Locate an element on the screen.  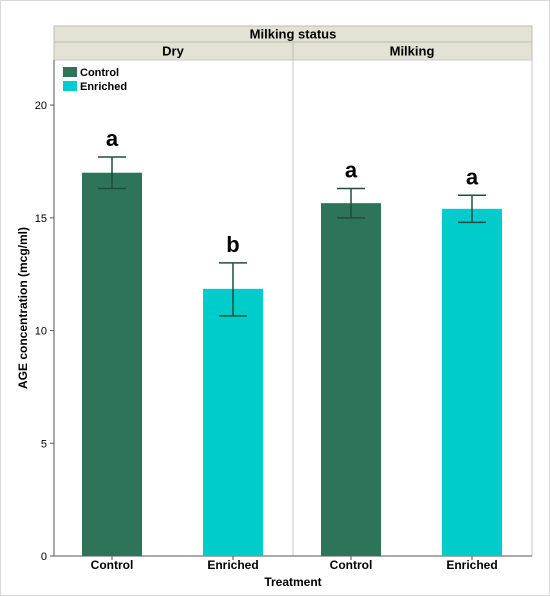
legend-swatch-control is located at coordinates (70, 72).